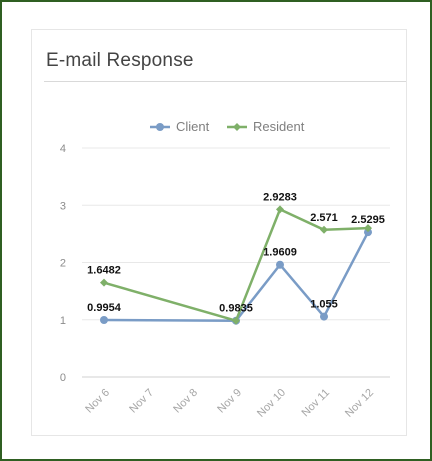 The width and height of the screenshot is (432, 461). Describe the element at coordinates (193, 126) in the screenshot. I see `legend-label: Client` at that location.